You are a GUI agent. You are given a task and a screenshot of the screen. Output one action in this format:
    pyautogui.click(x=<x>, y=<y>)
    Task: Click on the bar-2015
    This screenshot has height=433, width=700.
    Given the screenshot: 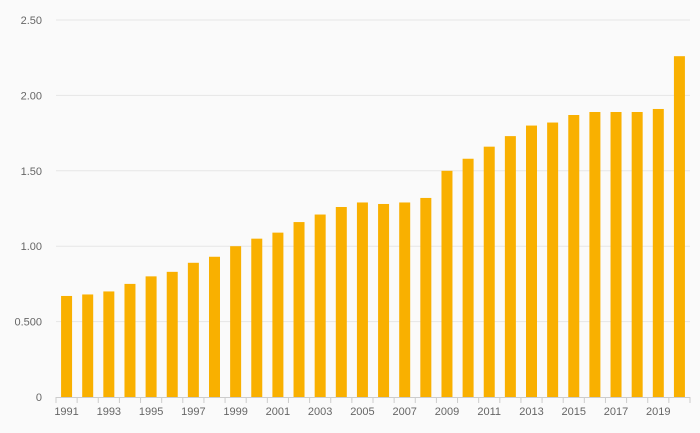 What is the action you would take?
    pyautogui.click(x=574, y=256)
    